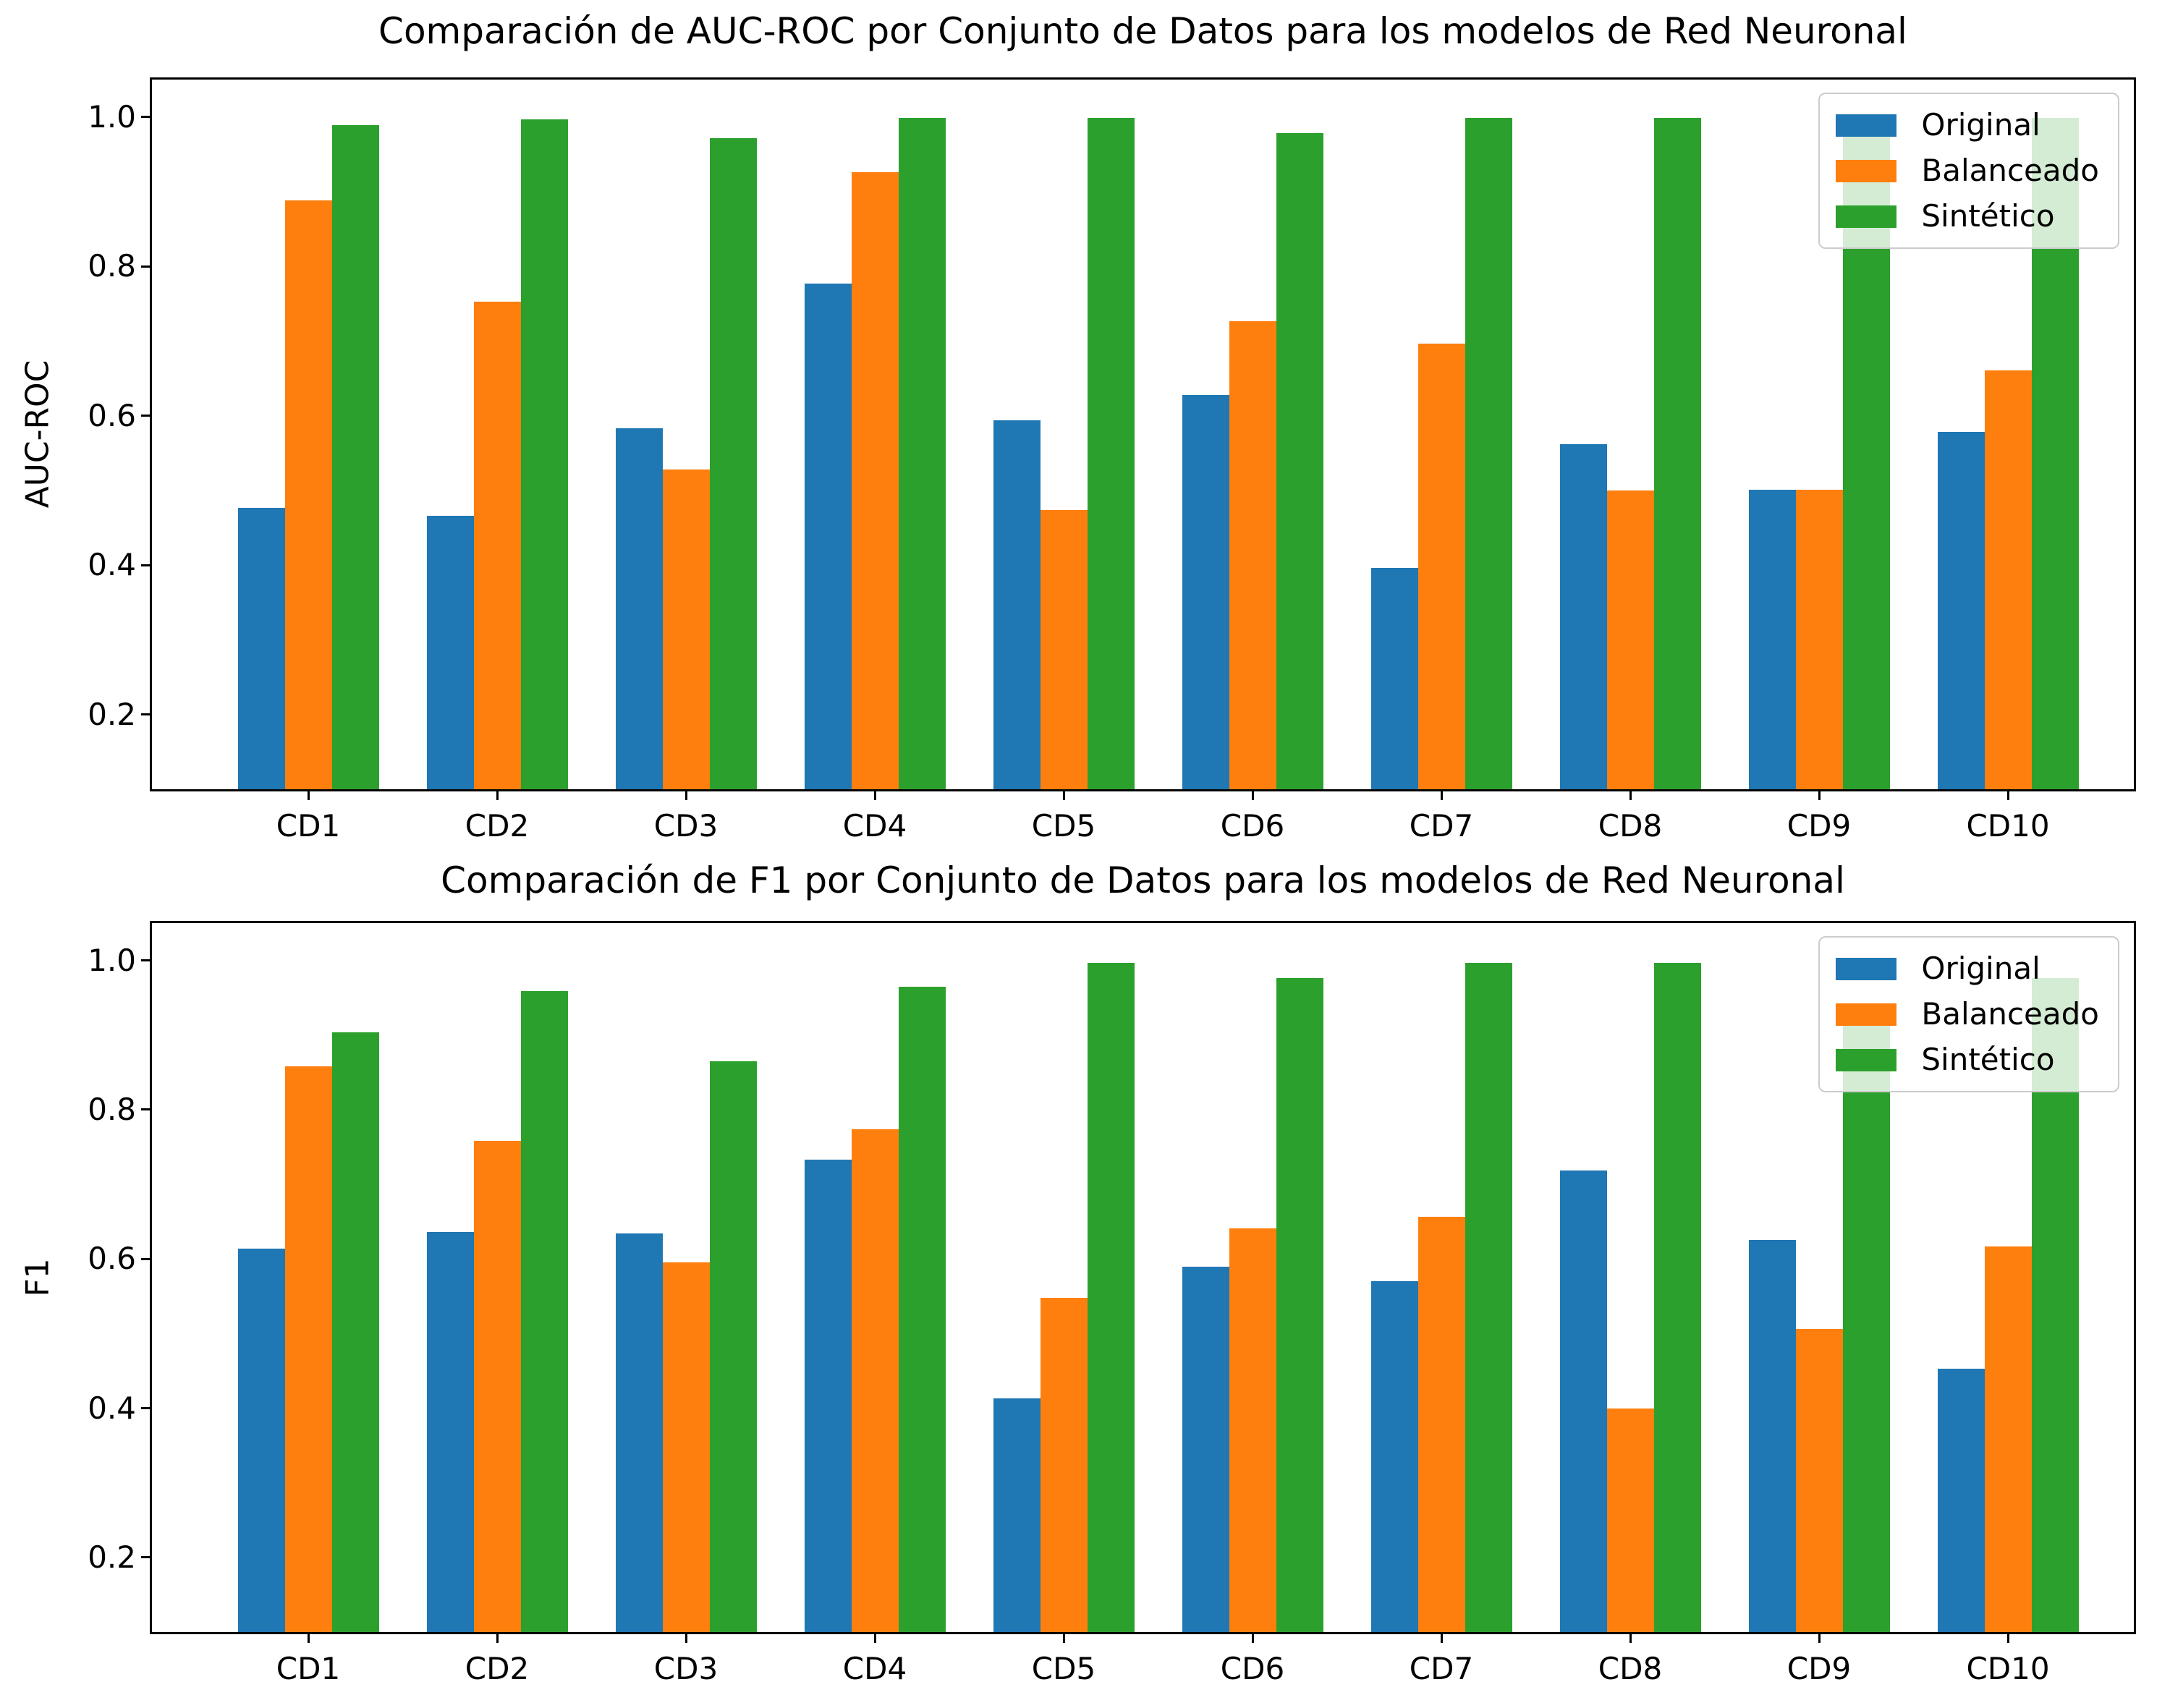 This screenshot has height=1708, width=2170. I want to click on bar-original-cd5, so click(1017, 1515).